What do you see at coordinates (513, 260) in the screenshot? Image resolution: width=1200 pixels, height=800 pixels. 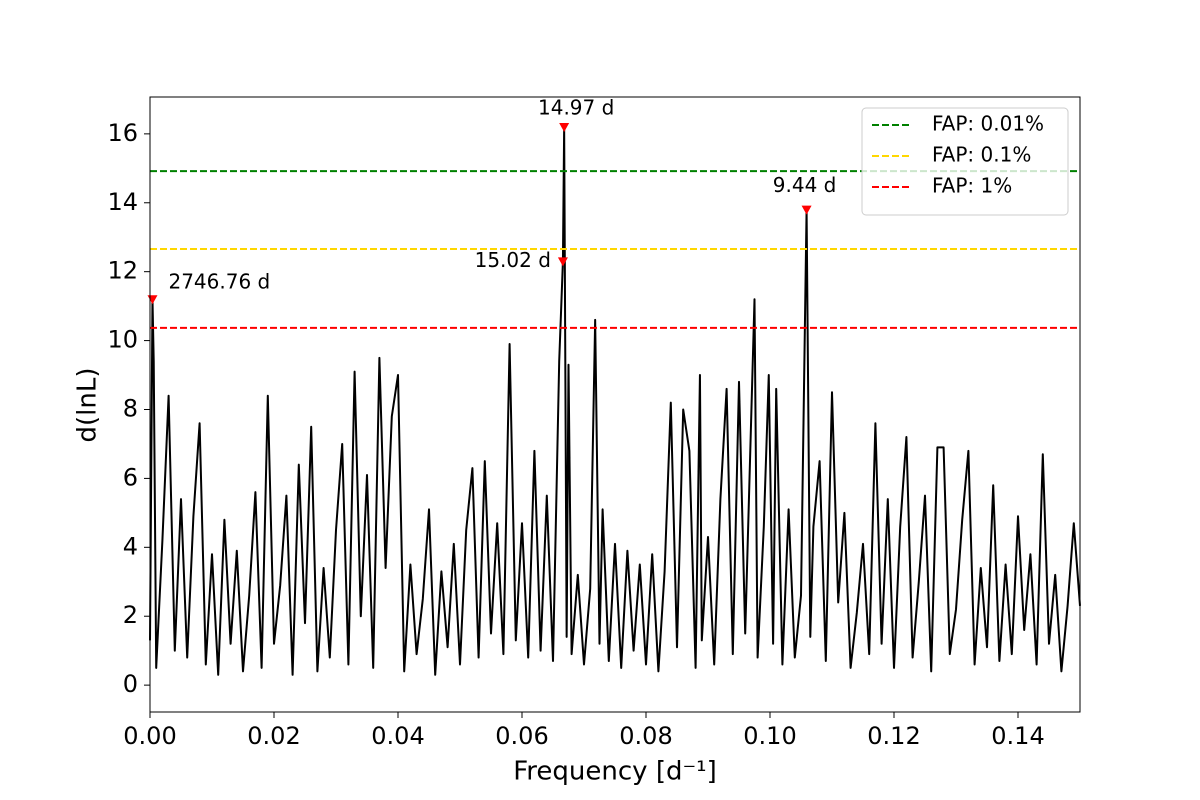 I see `peak-label: 15.02 d` at bounding box center [513, 260].